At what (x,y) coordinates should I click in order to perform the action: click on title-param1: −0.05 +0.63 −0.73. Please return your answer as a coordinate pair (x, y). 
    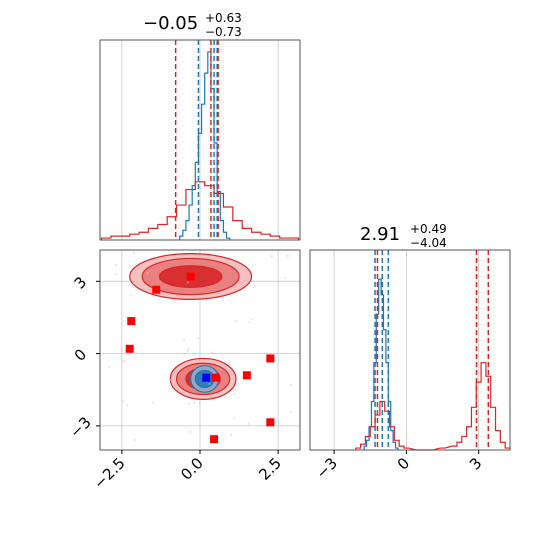
    Looking at the image, I should click on (192, 25).